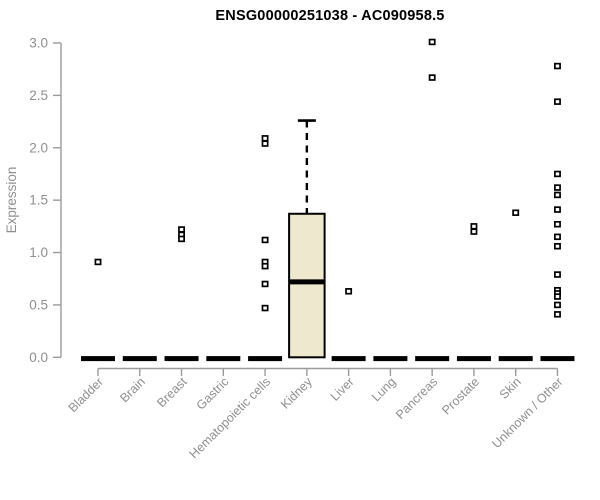 This screenshot has height=500, width=600. I want to click on category-label: Pancreas, so click(416, 398).